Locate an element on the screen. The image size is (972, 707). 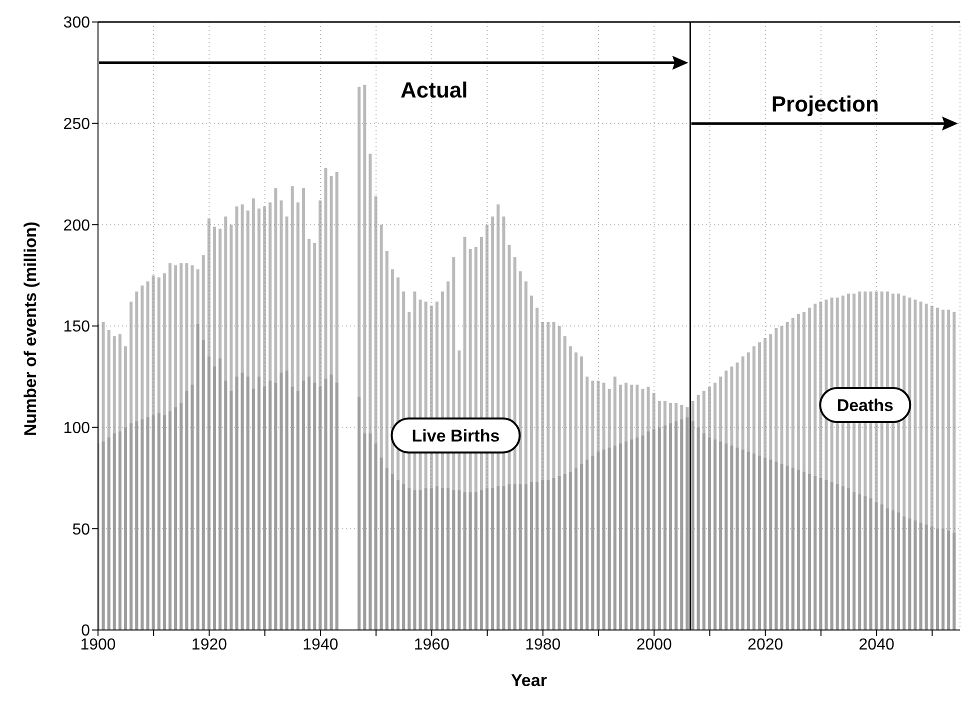
y-tick-label: 250 is located at coordinates (76, 125).